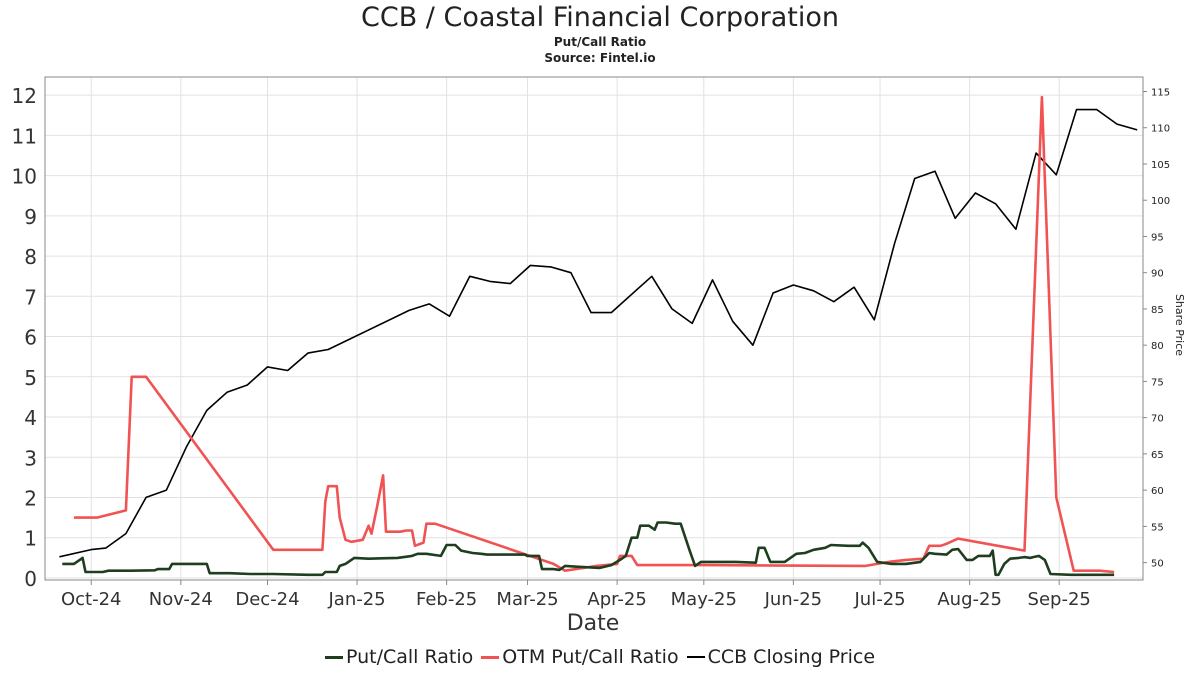  What do you see at coordinates (600, 17) in the screenshot?
I see `chart-title: CCB / Coastal Financial Corporation` at bounding box center [600, 17].